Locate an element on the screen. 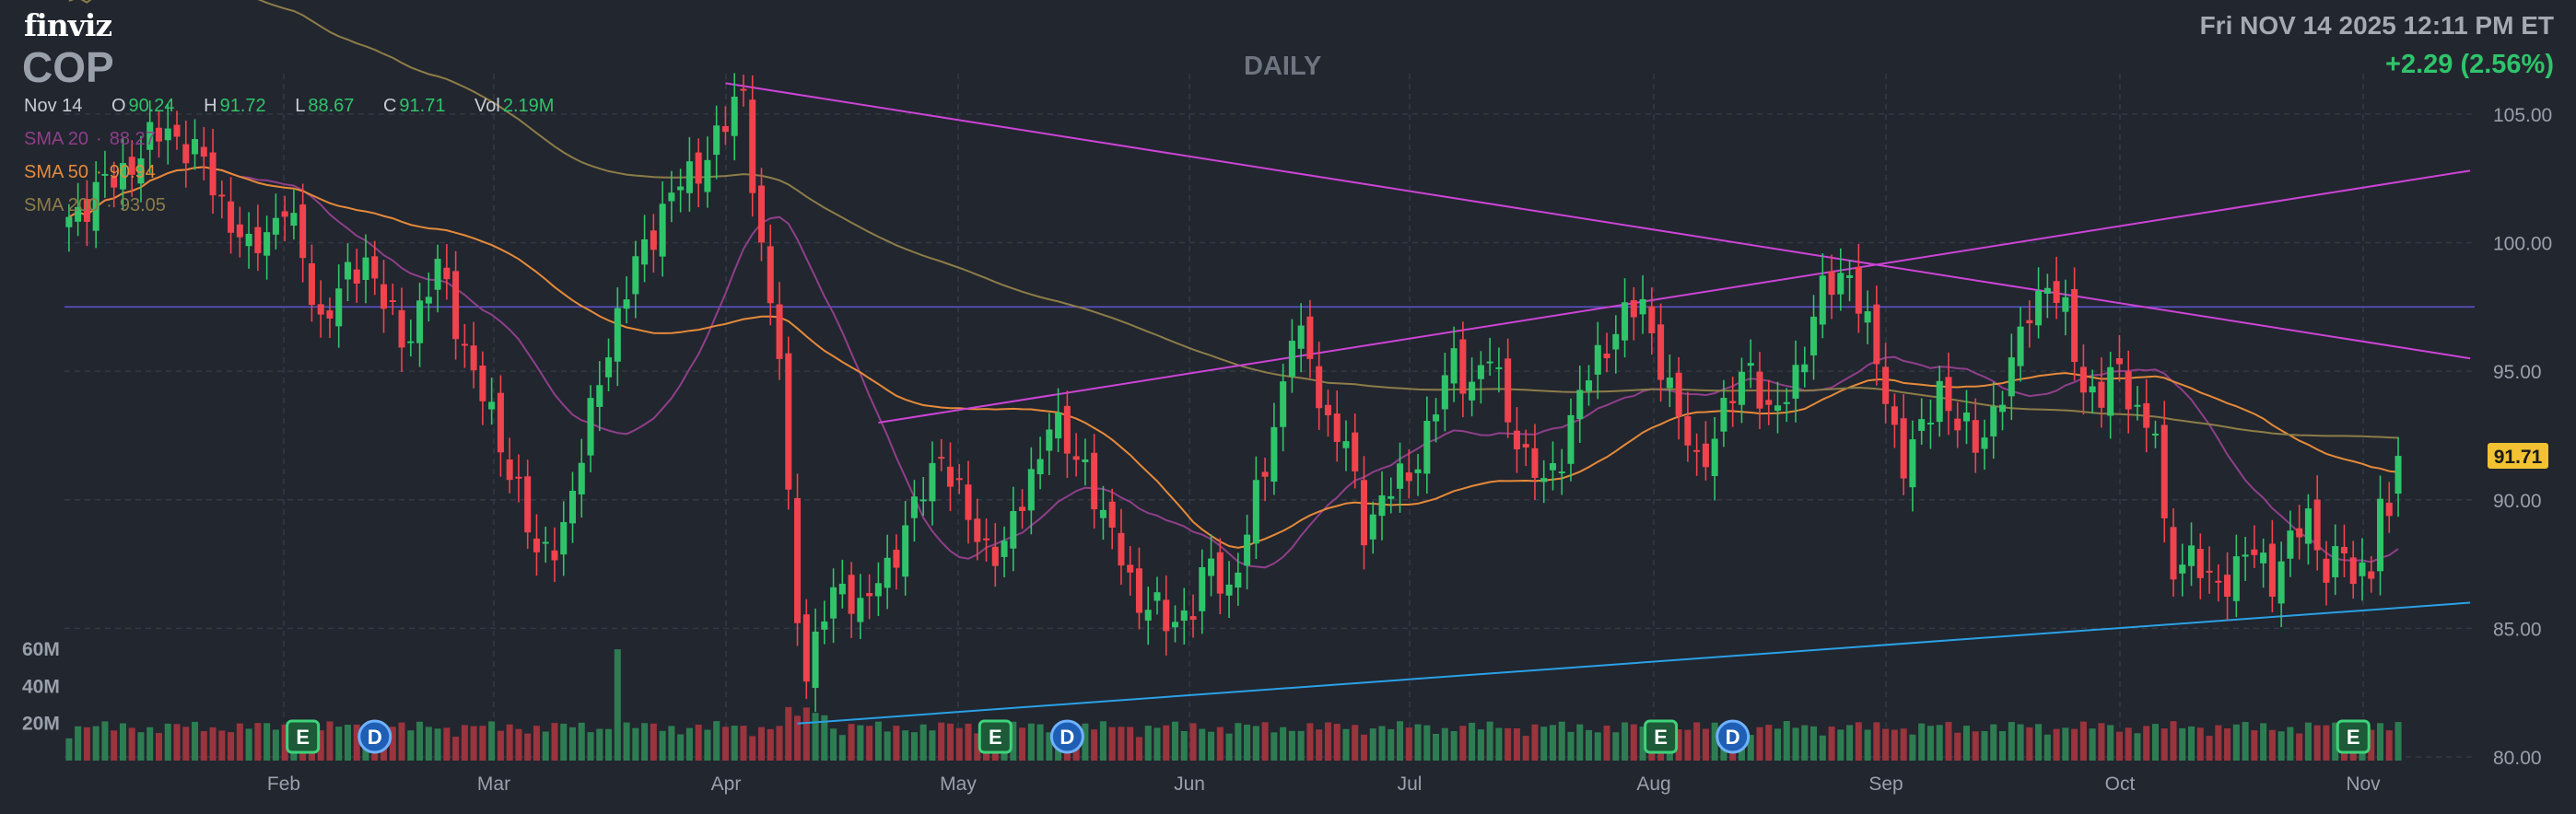  sma200-legend: SMA 200 · 93.05 is located at coordinates (95, 205).